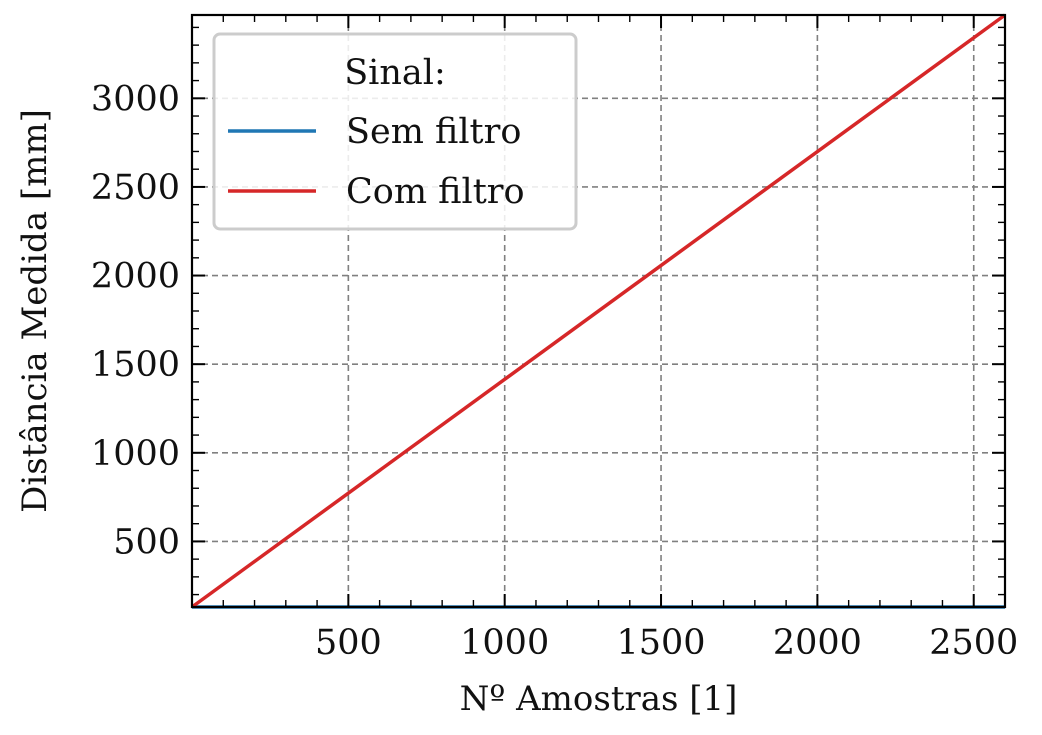  What do you see at coordinates (135, 188) in the screenshot?
I see `y-tick-label: 2500` at bounding box center [135, 188].